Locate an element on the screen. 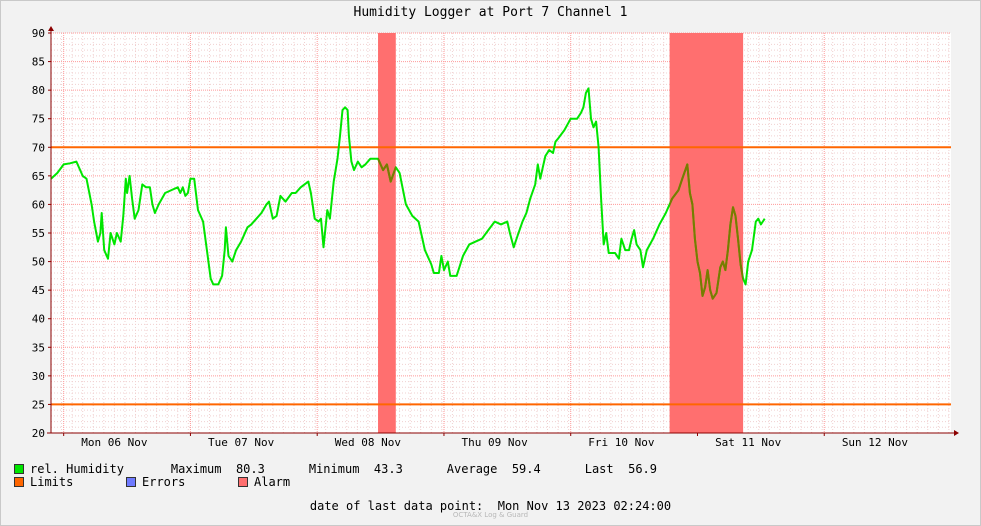  y-tick-label: 65 is located at coordinates (38, 176).